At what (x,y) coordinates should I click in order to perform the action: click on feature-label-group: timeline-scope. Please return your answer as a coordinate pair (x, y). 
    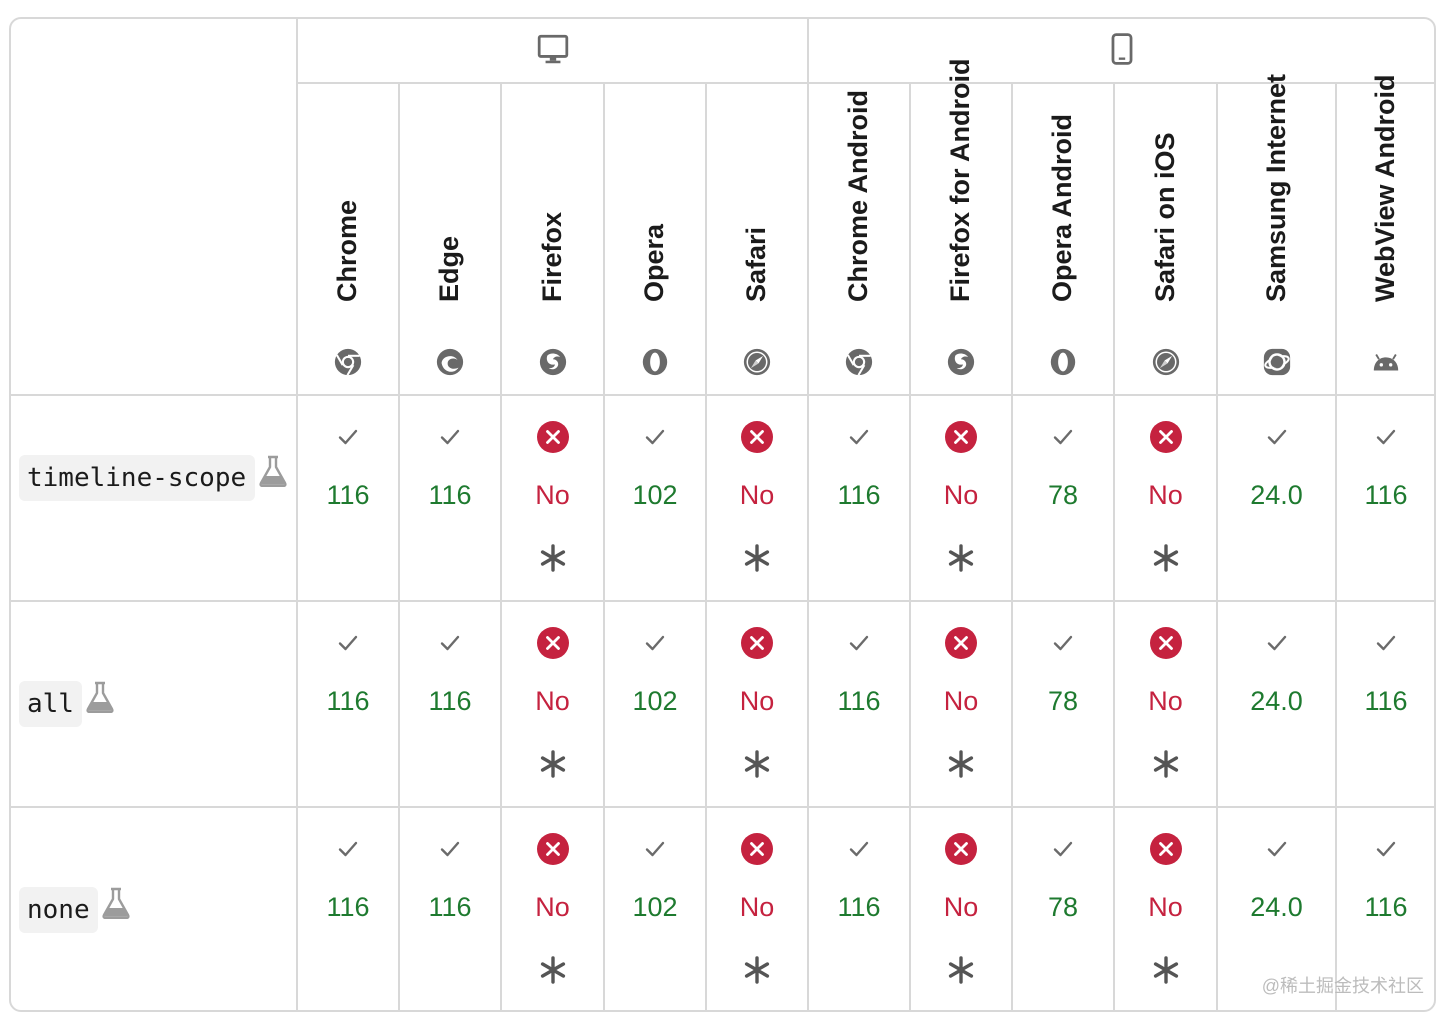
    Looking at the image, I should click on (153, 478).